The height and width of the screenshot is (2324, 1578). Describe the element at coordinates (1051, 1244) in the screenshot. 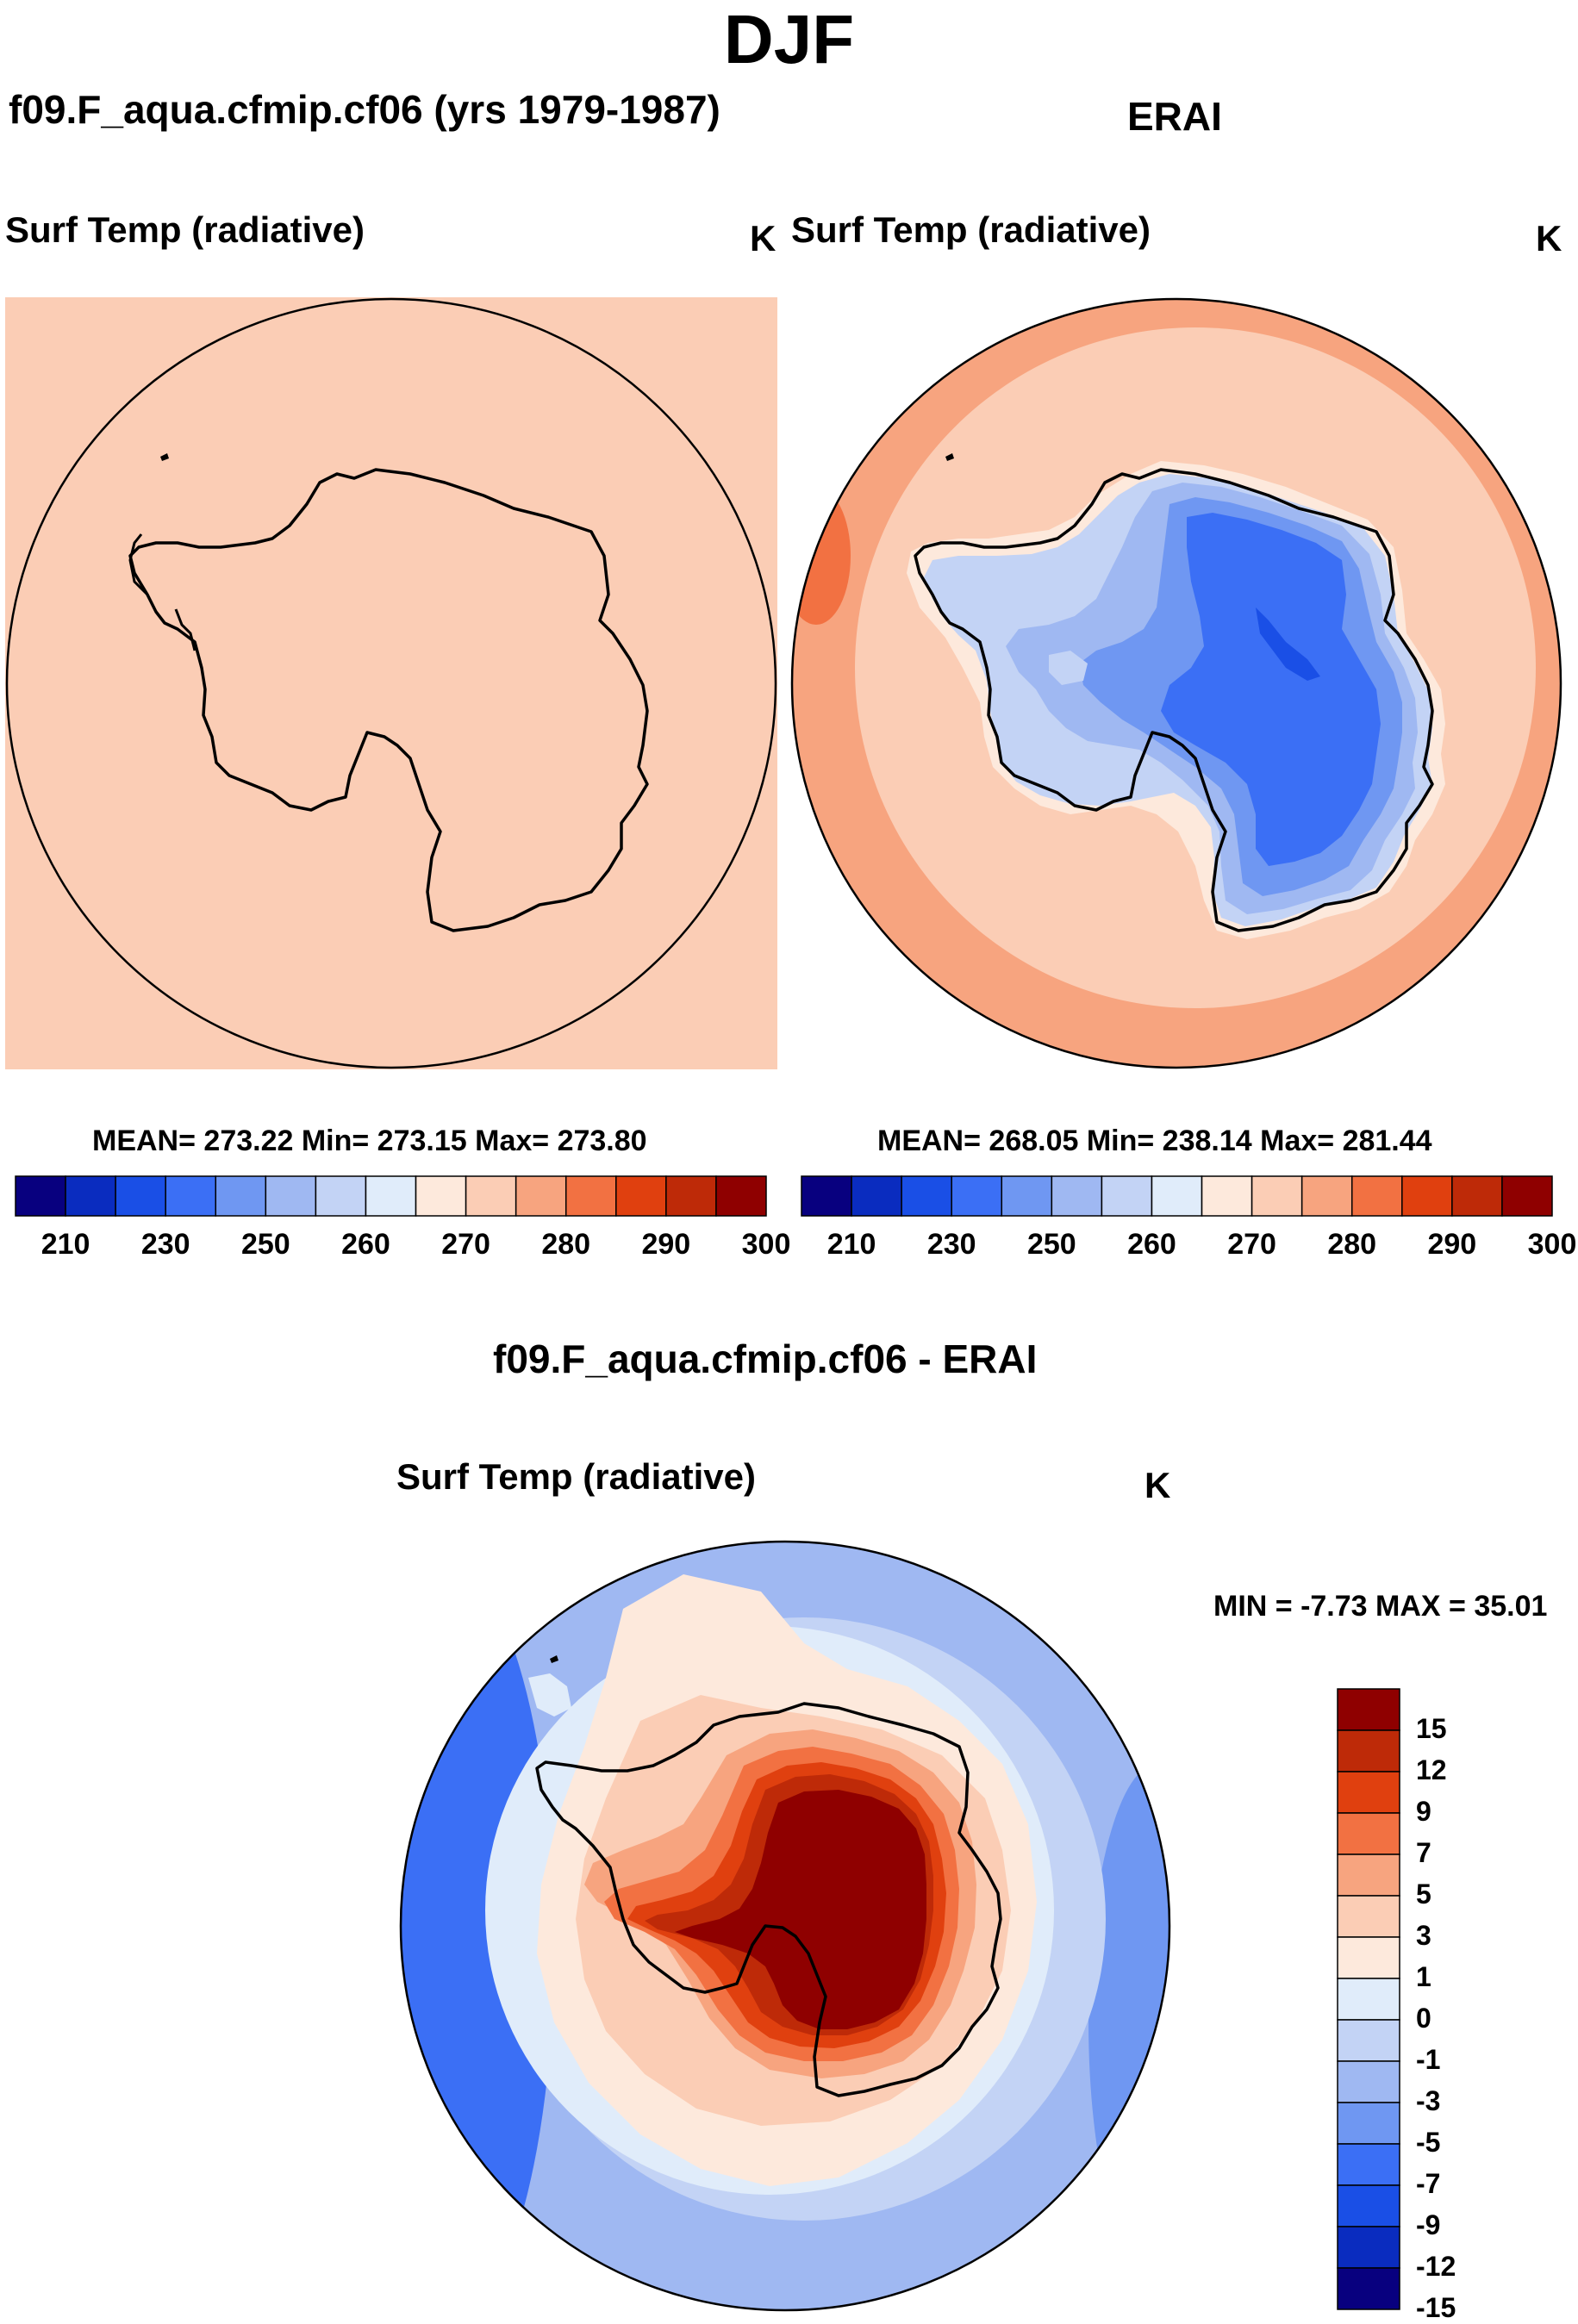

I see `colorbar-tick-label: 250` at that location.